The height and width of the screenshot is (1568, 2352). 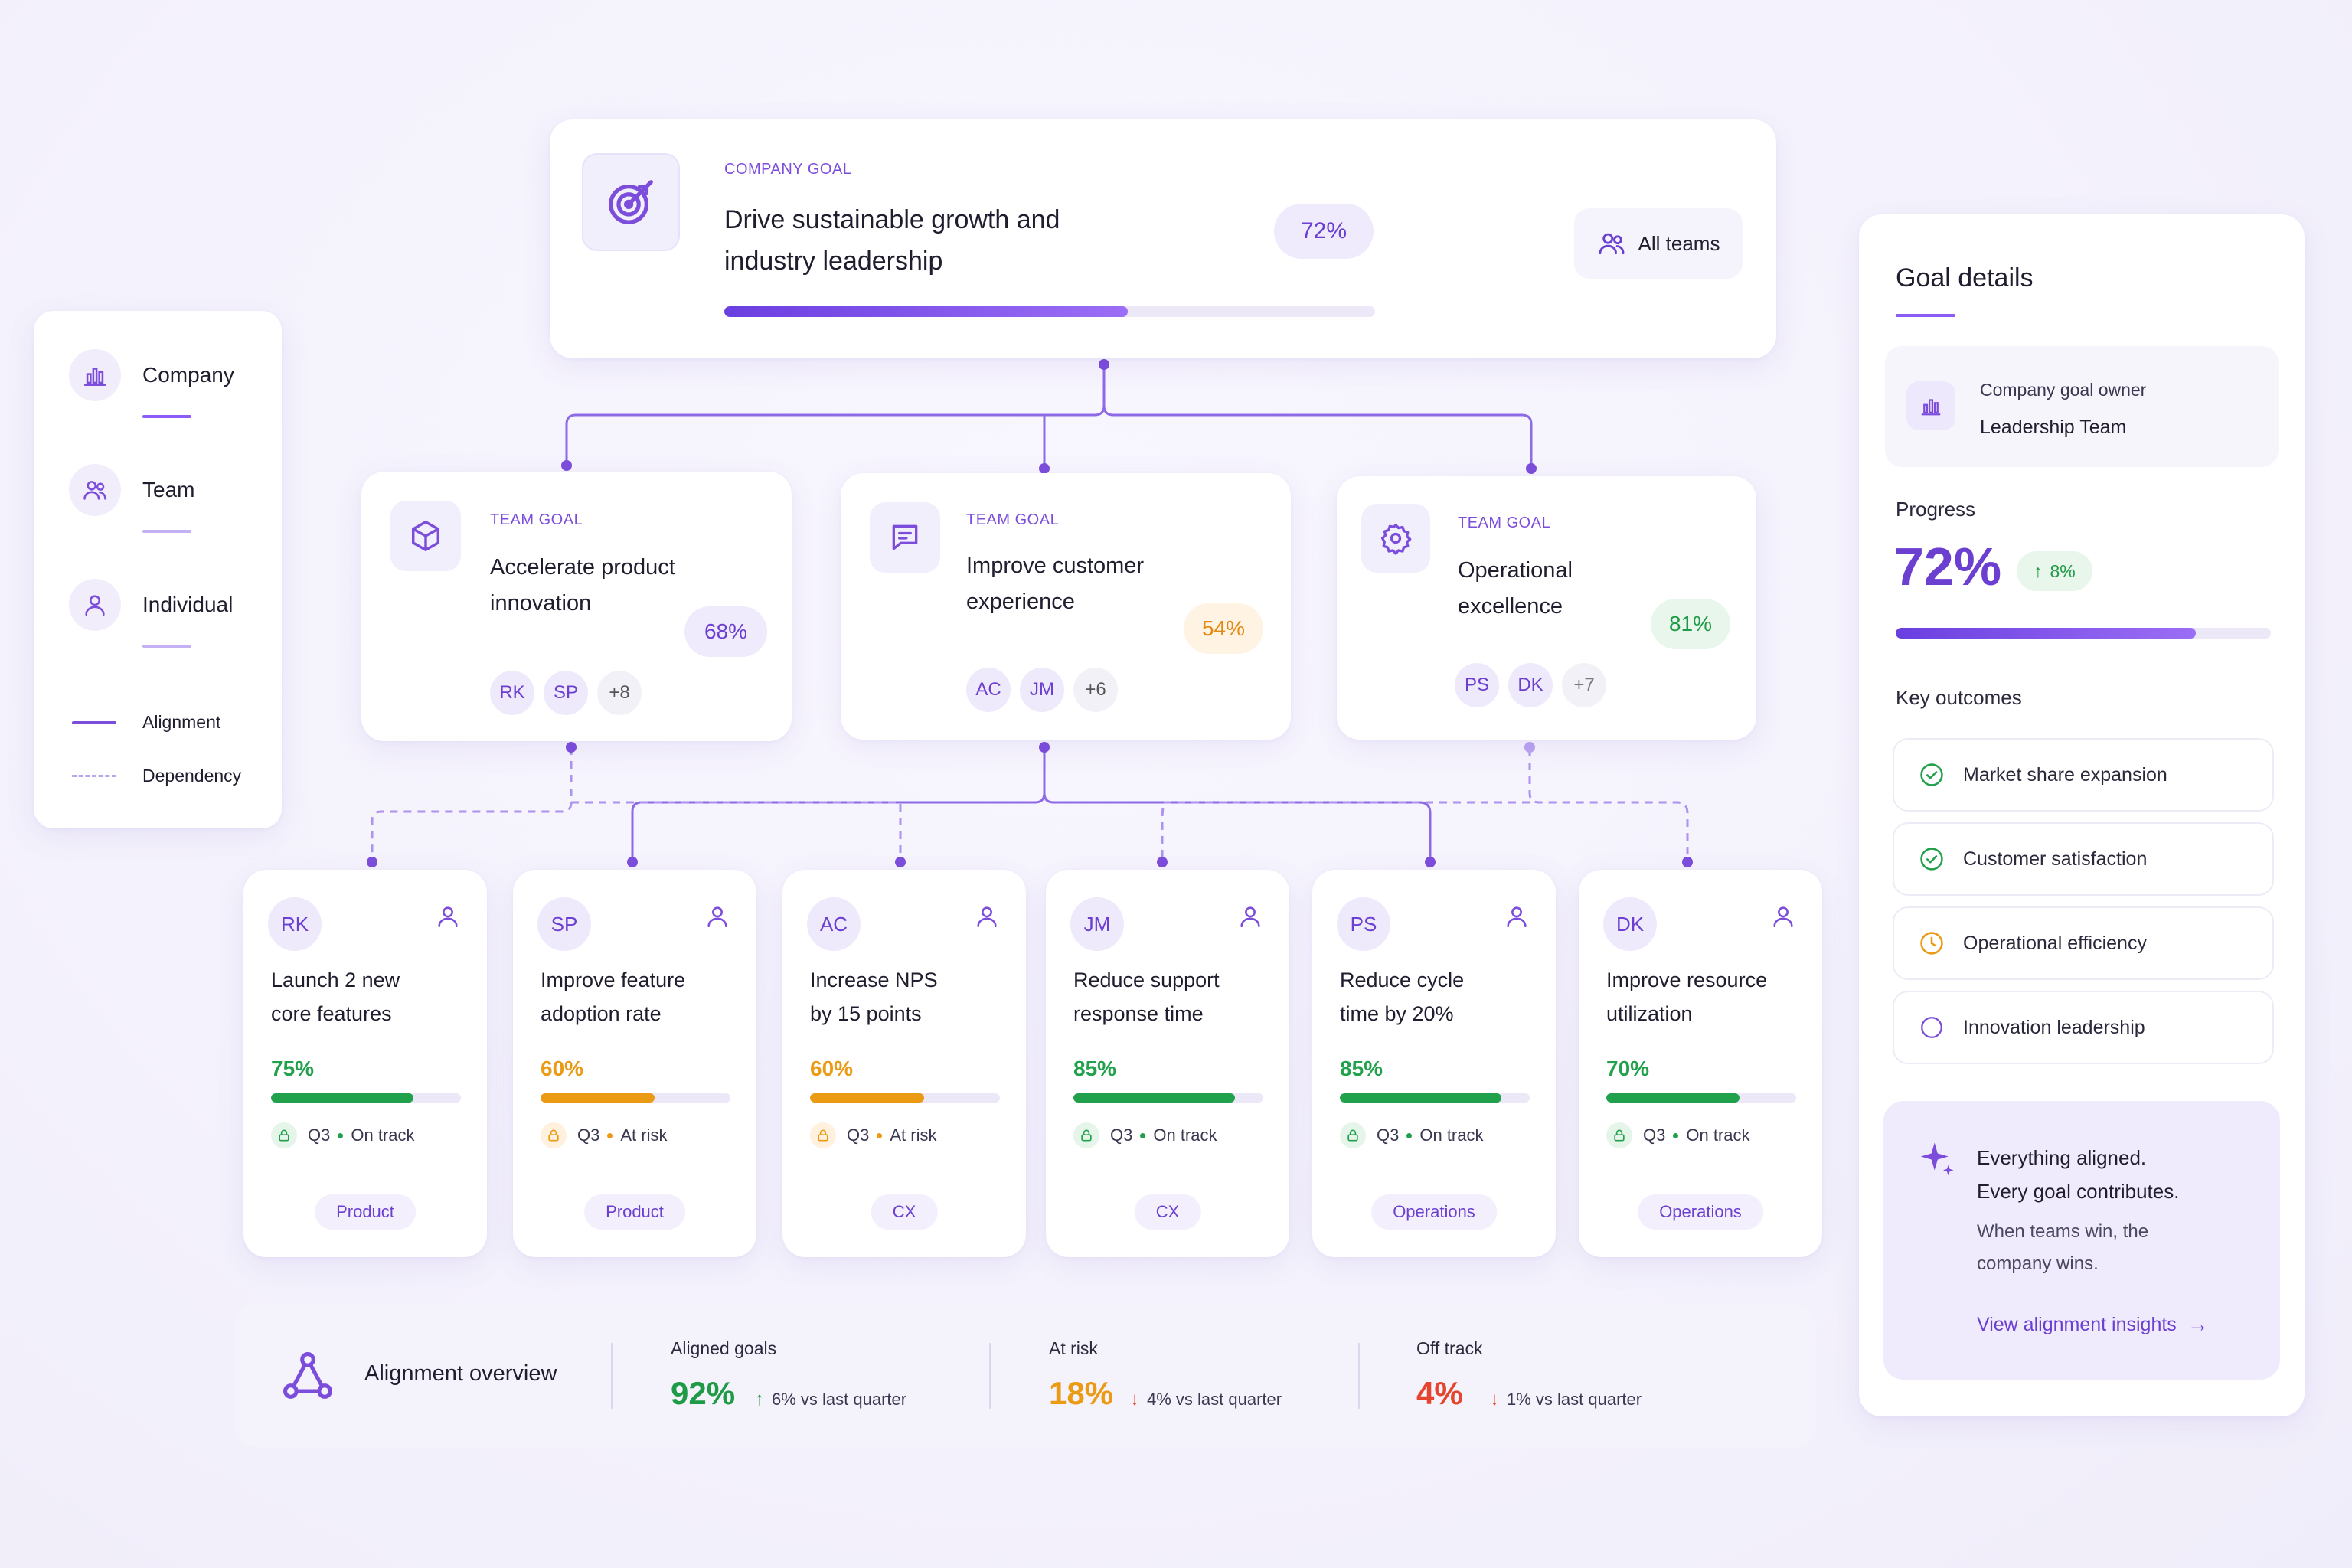 I want to click on details-progress-bar, so click(x=2083, y=633).